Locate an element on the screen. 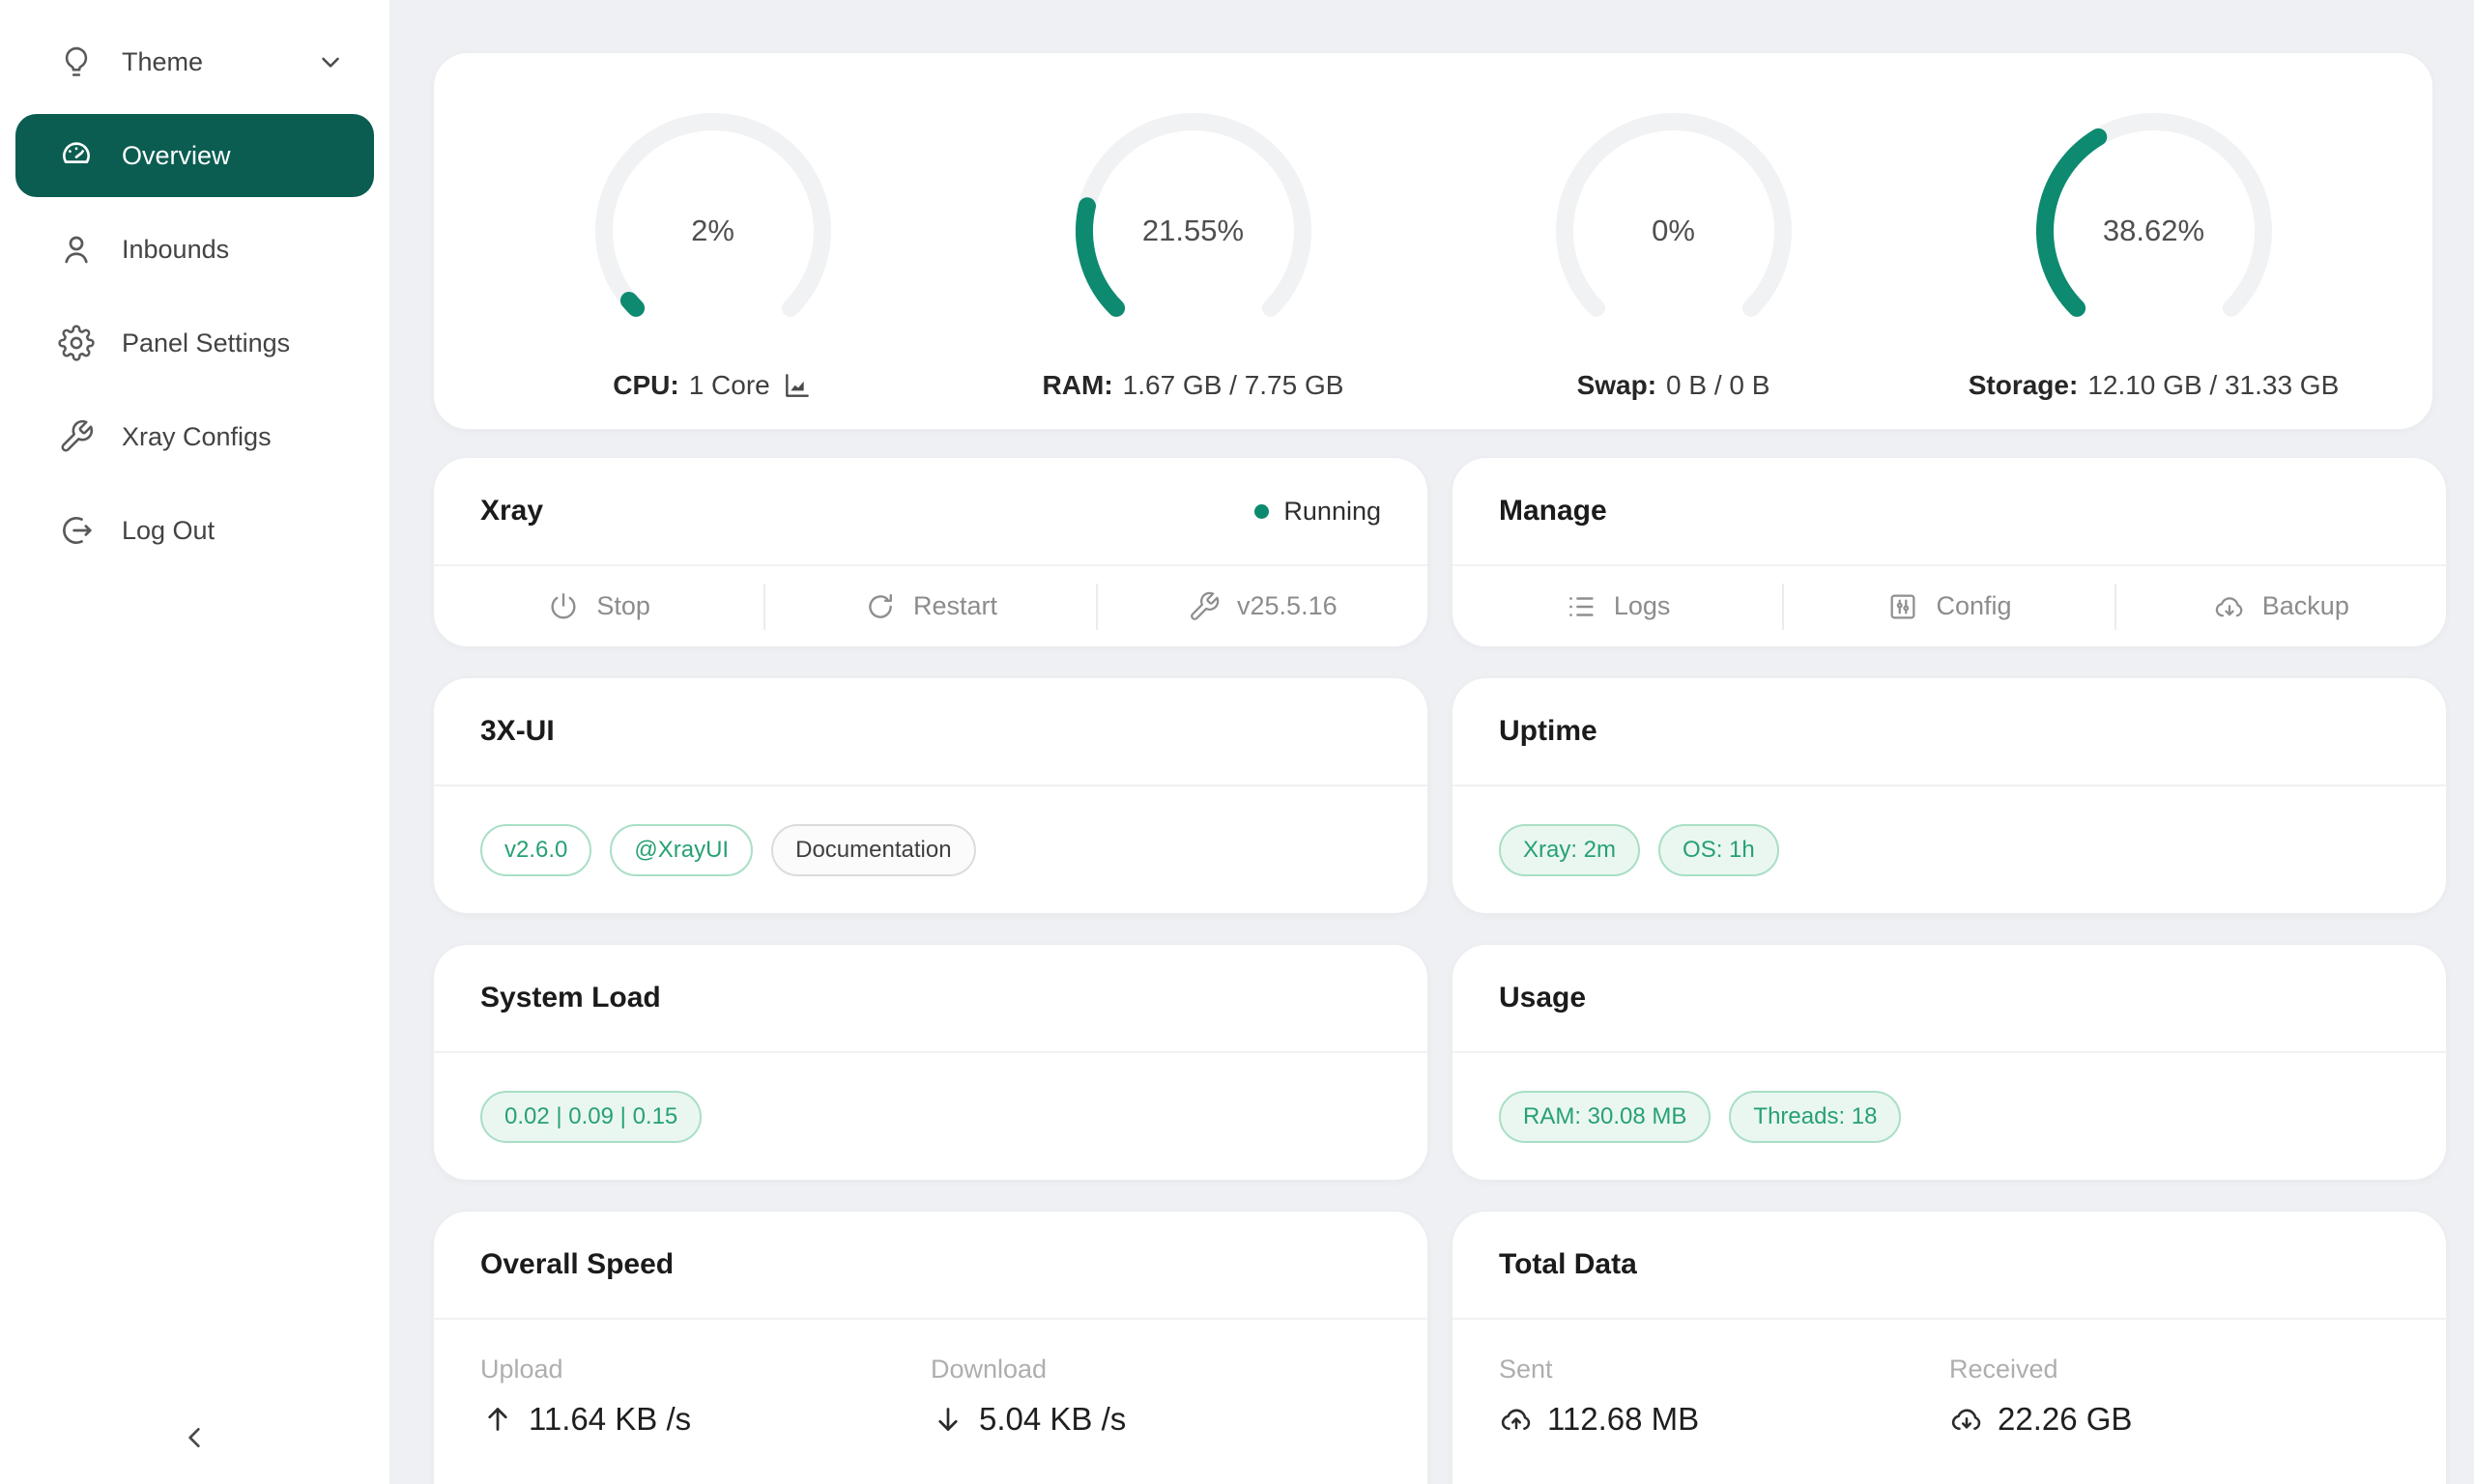  cpu-gauge-ring is located at coordinates (713, 215).